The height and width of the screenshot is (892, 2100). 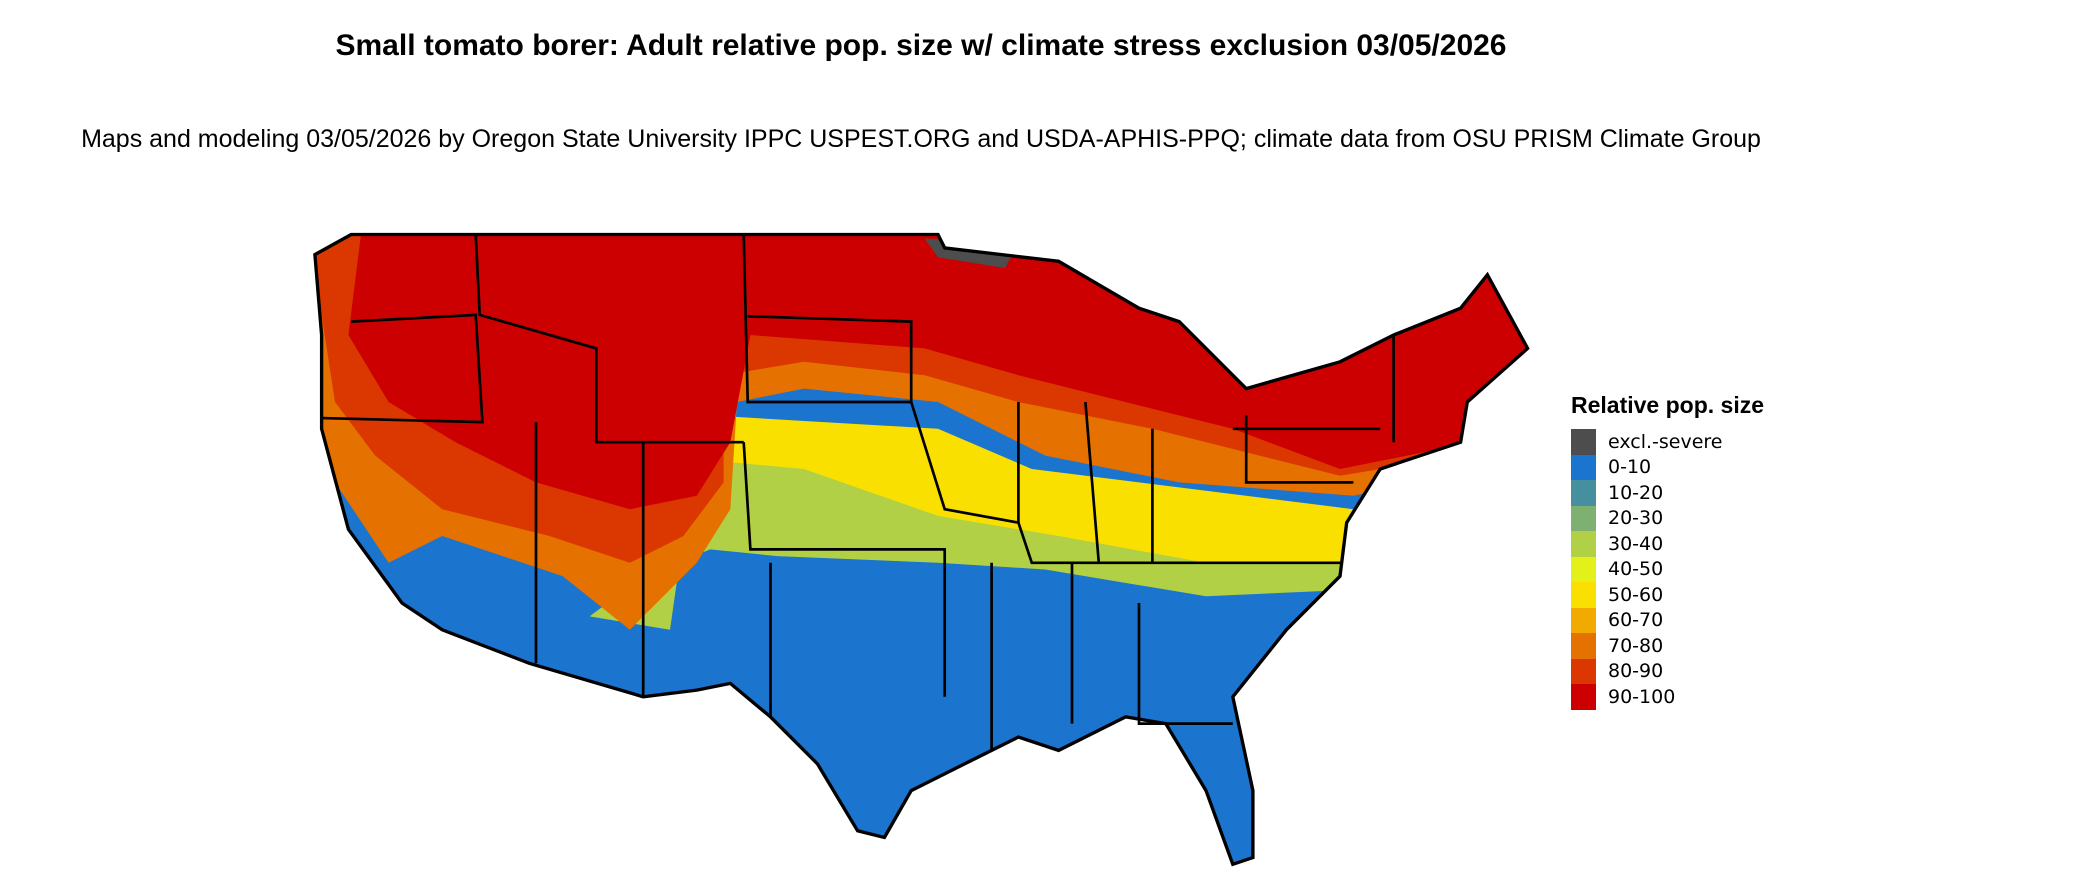 I want to click on legend-item: 10-20, so click(x=1667, y=493).